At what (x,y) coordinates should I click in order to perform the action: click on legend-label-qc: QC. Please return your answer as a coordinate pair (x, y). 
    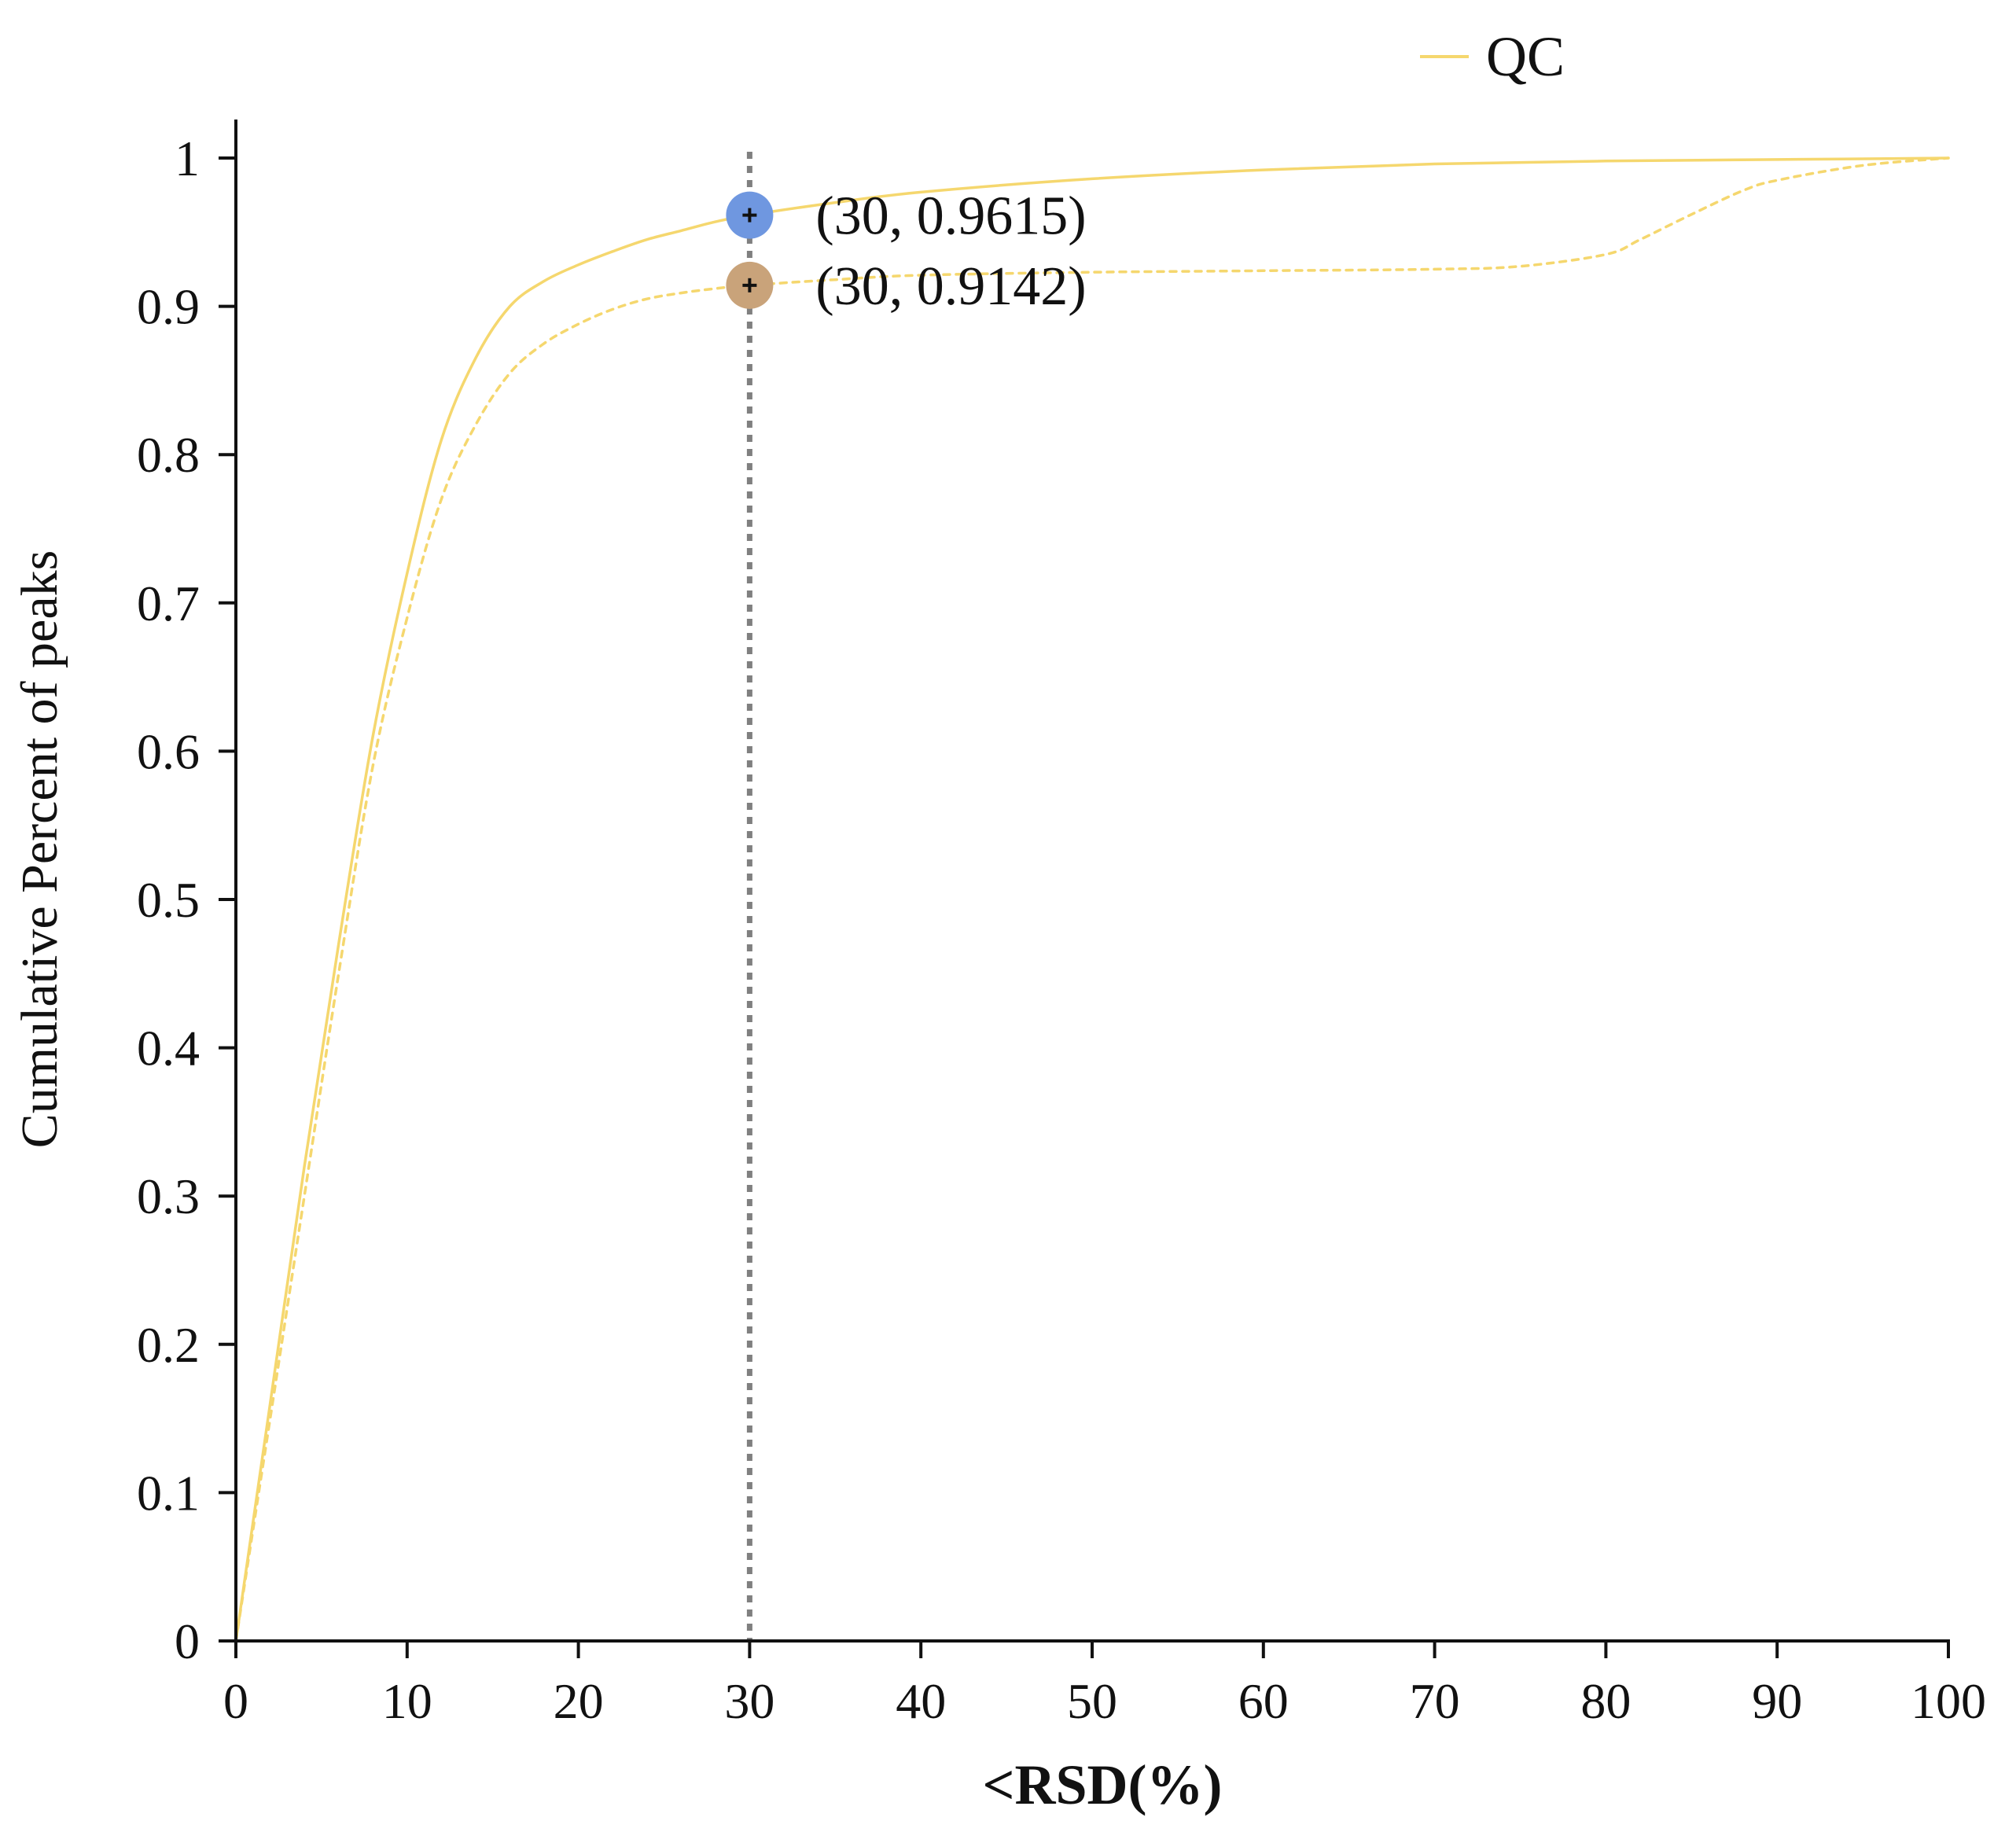
    Looking at the image, I should click on (1525, 56).